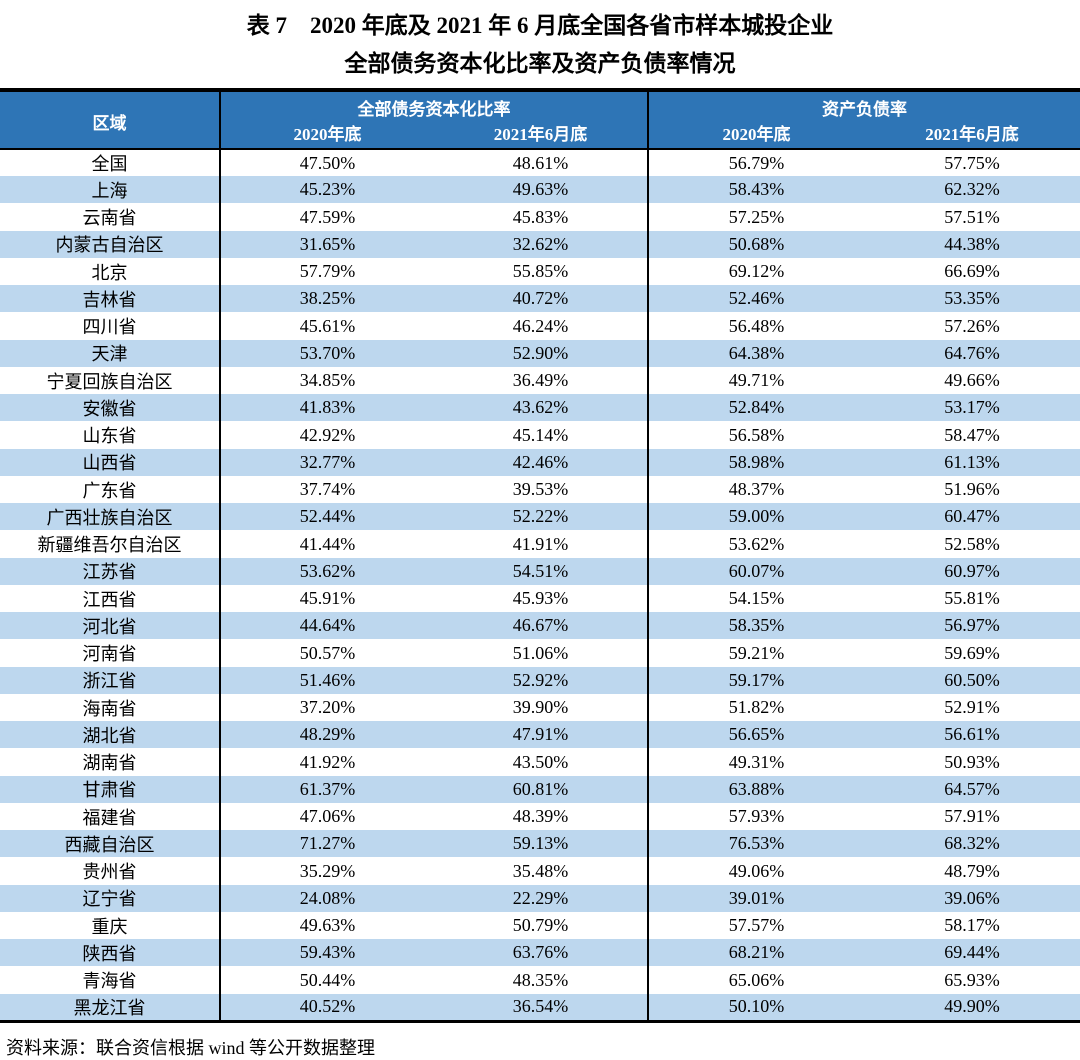 The image size is (1080, 1060). Describe the element at coordinates (755, 271) in the screenshot. I see `value-cell: 69.12%` at that location.